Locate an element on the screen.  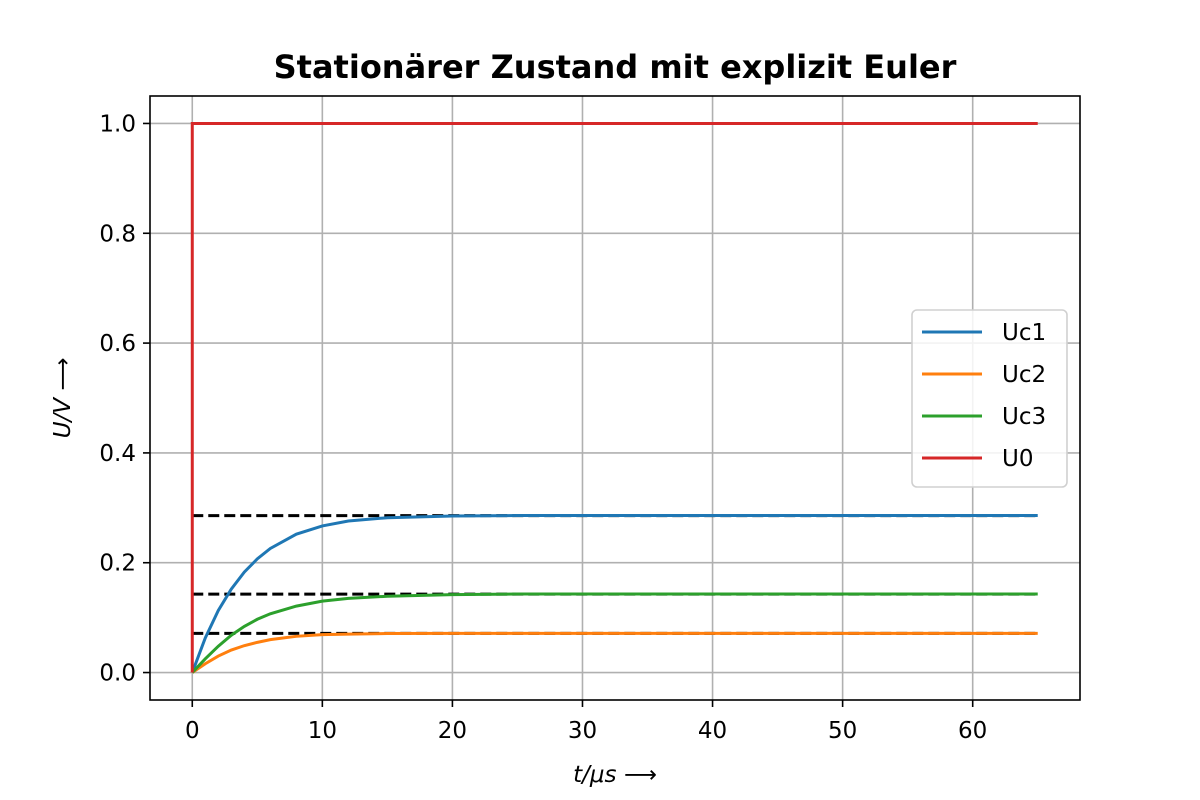
y-tick-label: 0.0 is located at coordinates (117, 674).